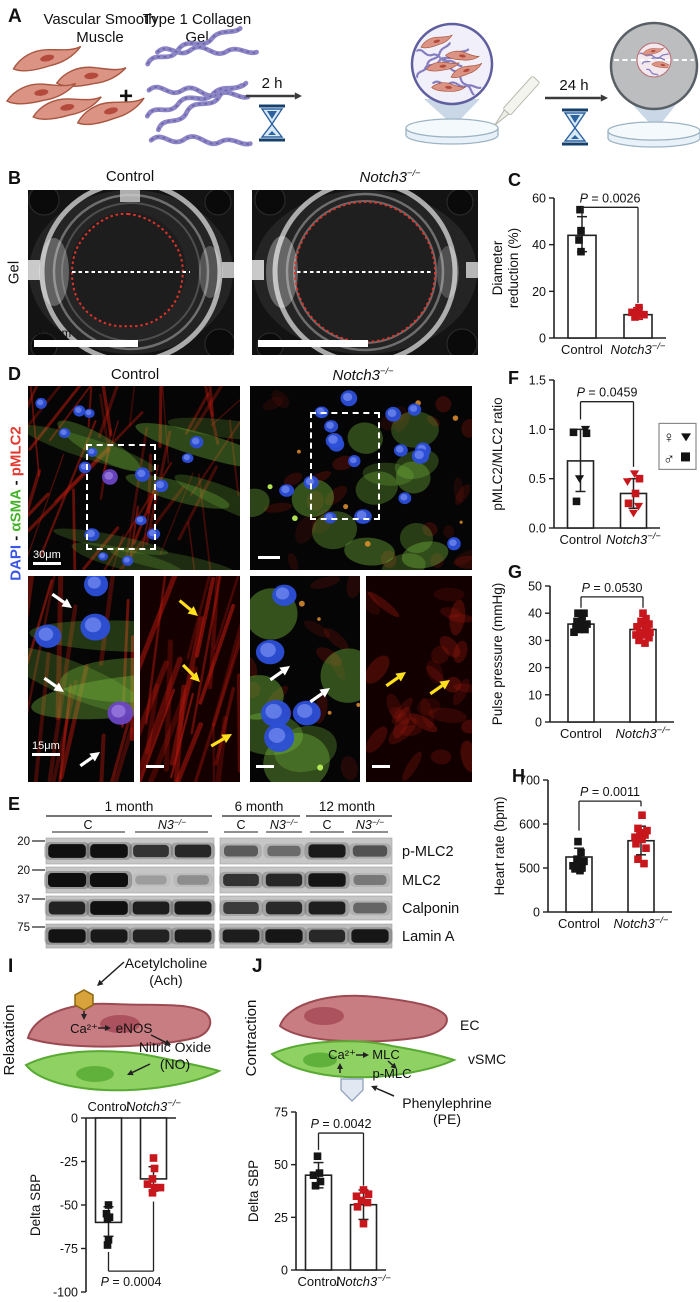 The height and width of the screenshot is (1302, 700). I want to click on panel-j-label: J, so click(257, 966).